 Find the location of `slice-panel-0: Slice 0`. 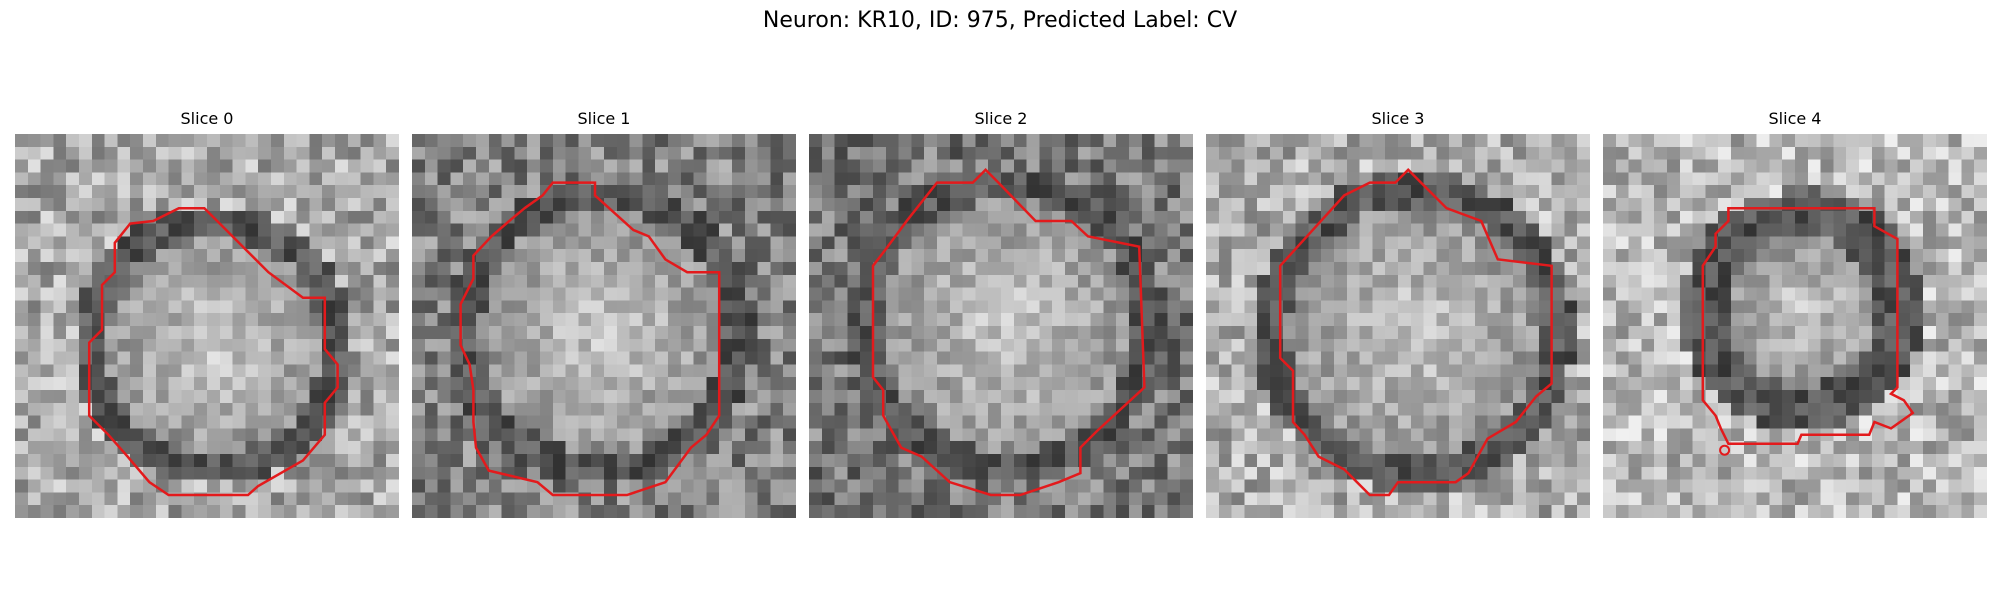

slice-panel-0: Slice 0 is located at coordinates (207, 313).